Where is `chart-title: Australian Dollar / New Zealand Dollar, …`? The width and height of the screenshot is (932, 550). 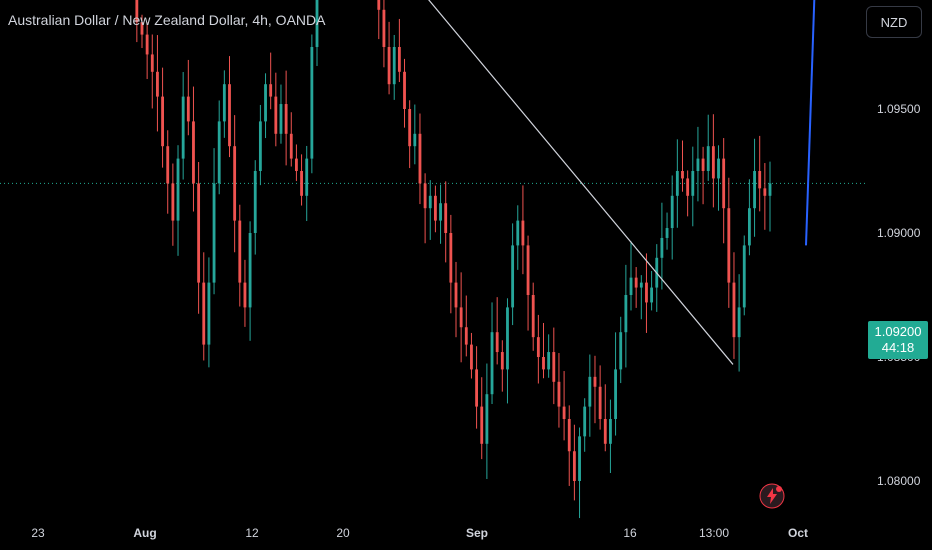 chart-title: Australian Dollar / New Zealand Dollar, … is located at coordinates (167, 20).